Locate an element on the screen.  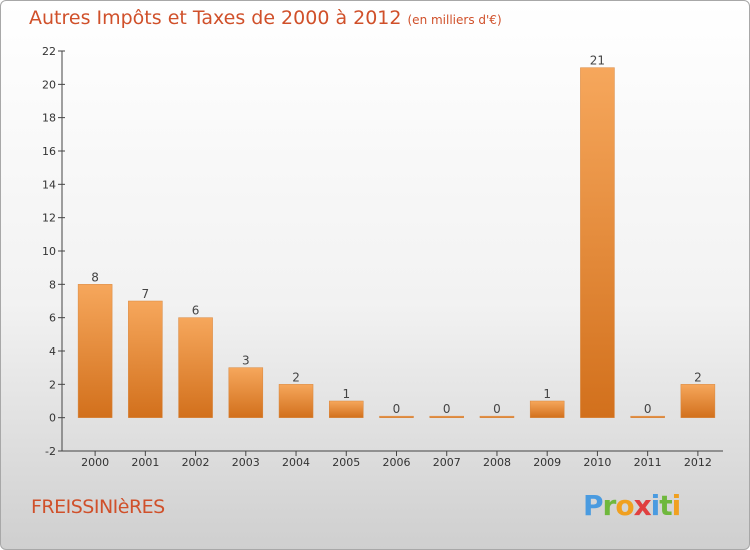
data-label-2006: 0 is located at coordinates (397, 409).